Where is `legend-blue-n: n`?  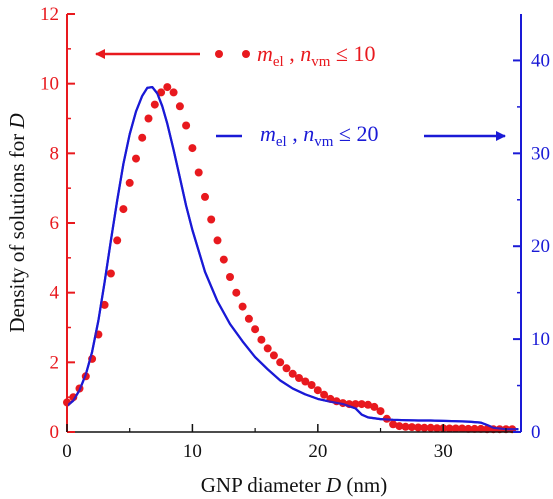
legend-blue-n: n is located at coordinates (308, 133).